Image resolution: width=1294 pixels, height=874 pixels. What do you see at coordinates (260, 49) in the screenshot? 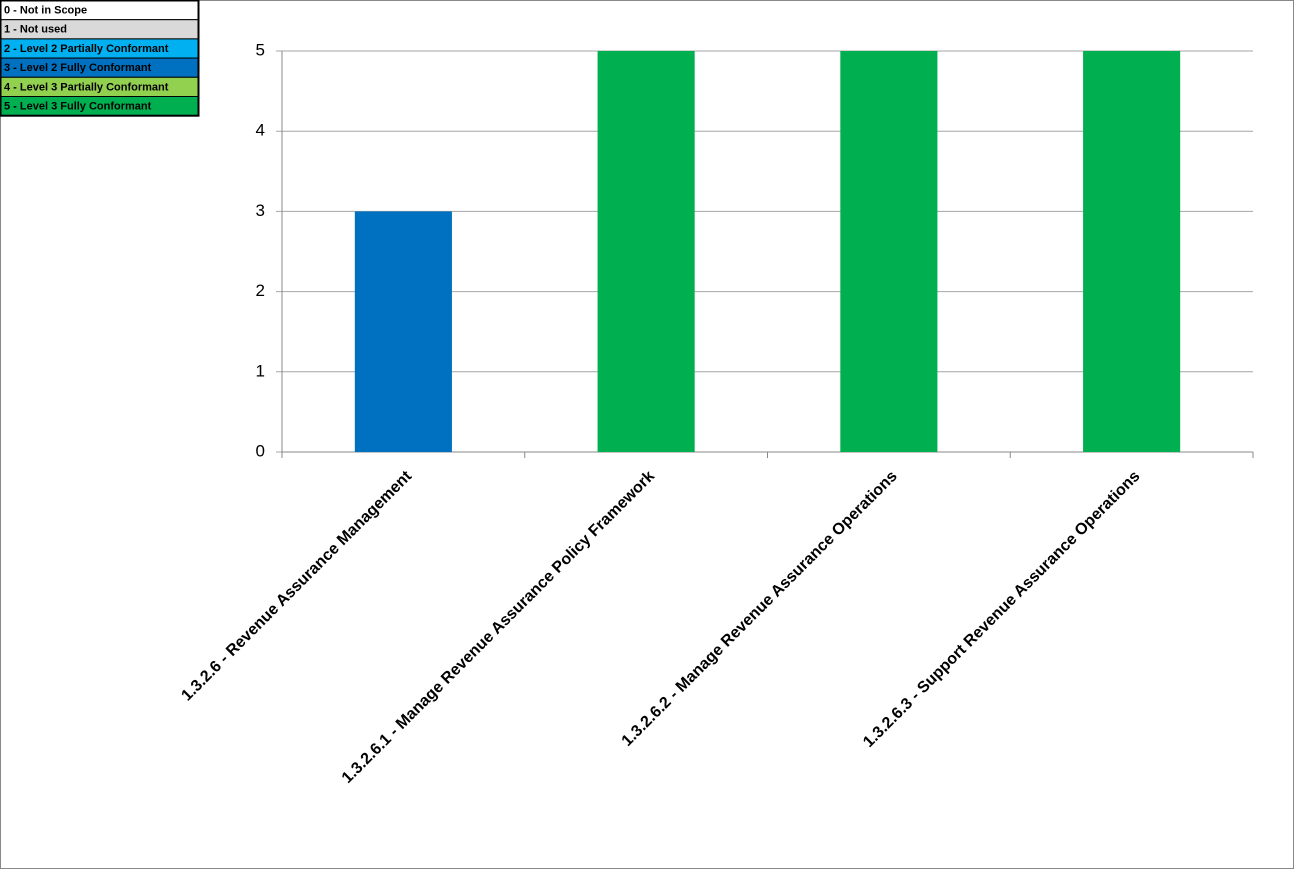
I see `y-tick-label: 5` at bounding box center [260, 49].